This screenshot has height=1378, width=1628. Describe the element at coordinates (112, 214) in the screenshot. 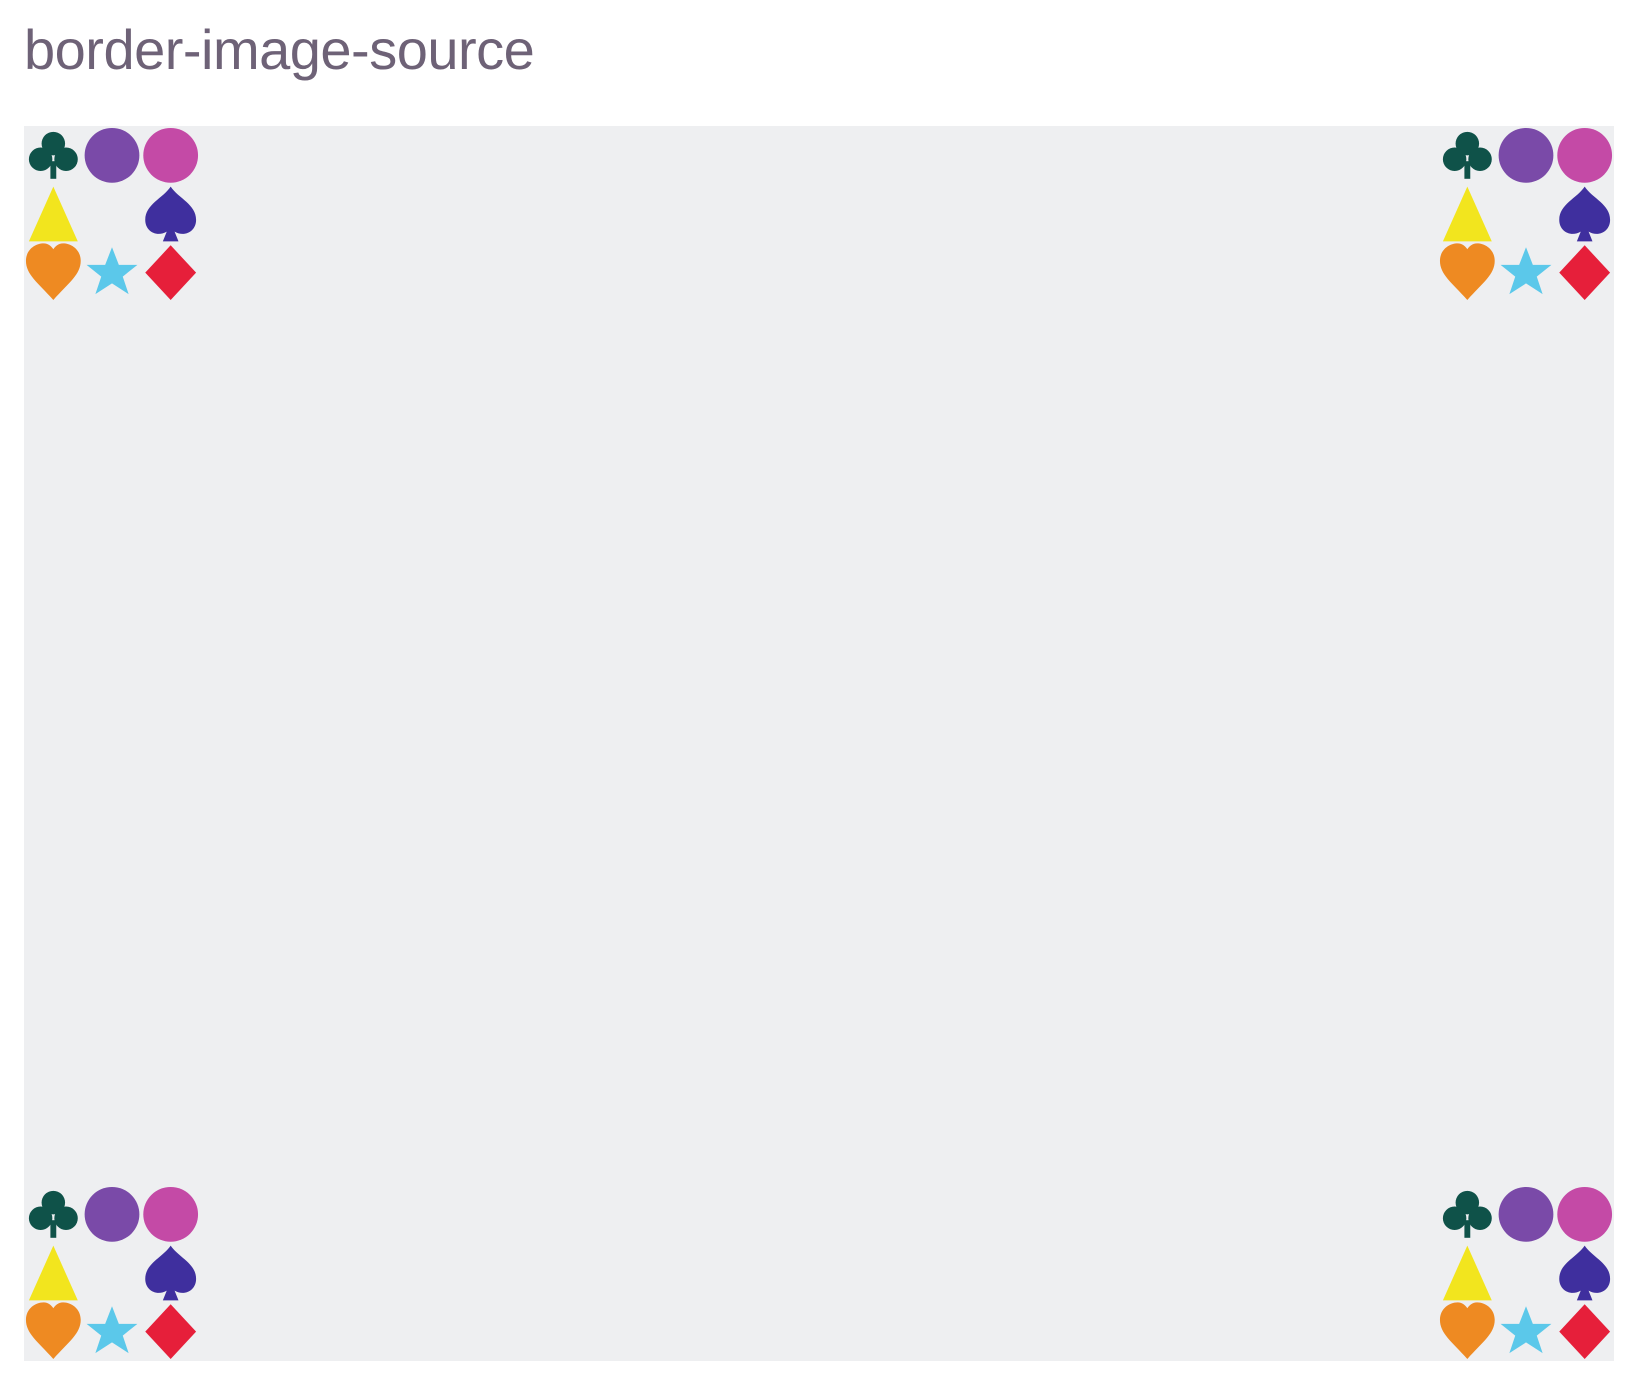

I see `corner-ornament-top-left` at that location.